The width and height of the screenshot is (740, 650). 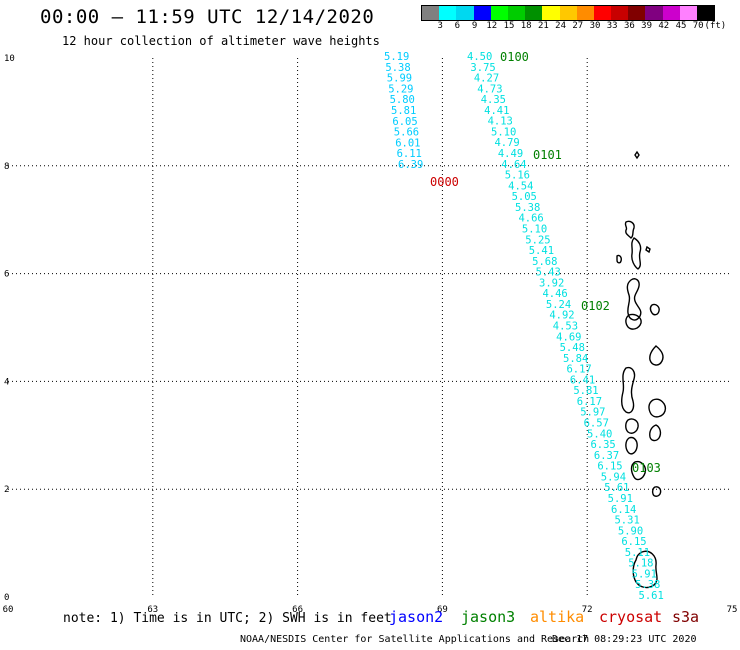 What do you see at coordinates (585, 391) in the screenshot?
I see `wave-height-value: 5.81` at bounding box center [585, 391].